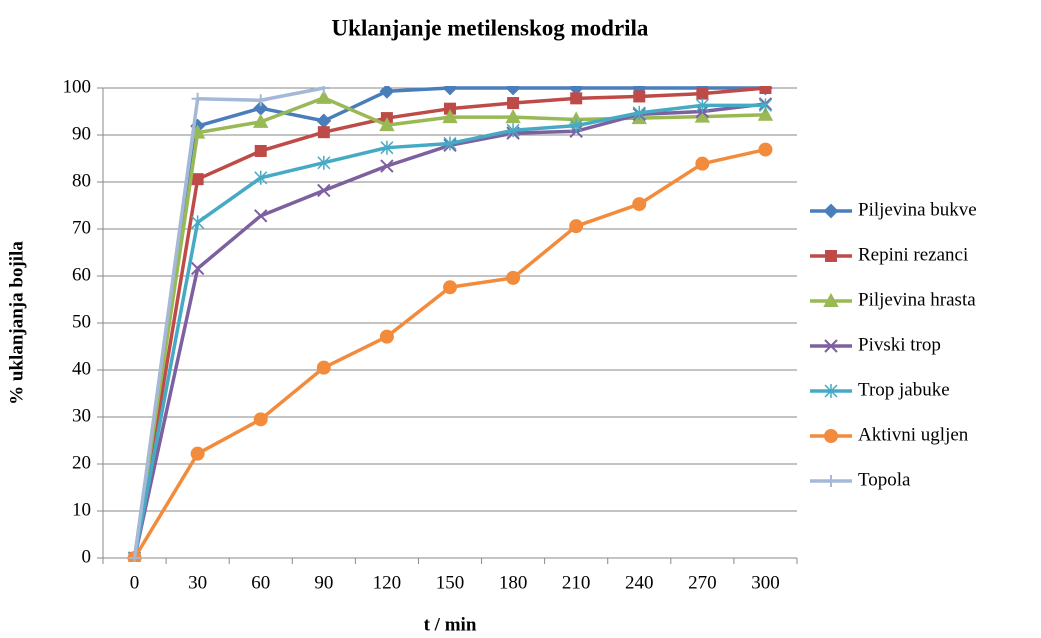 The height and width of the screenshot is (638, 1041). I want to click on y-tick-label: 100, so click(77, 86).